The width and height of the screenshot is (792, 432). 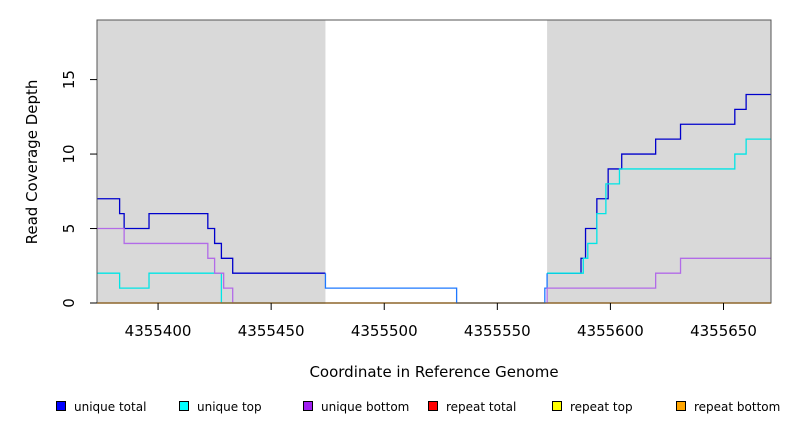 I want to click on legend-label: unique total, so click(x=110, y=407).